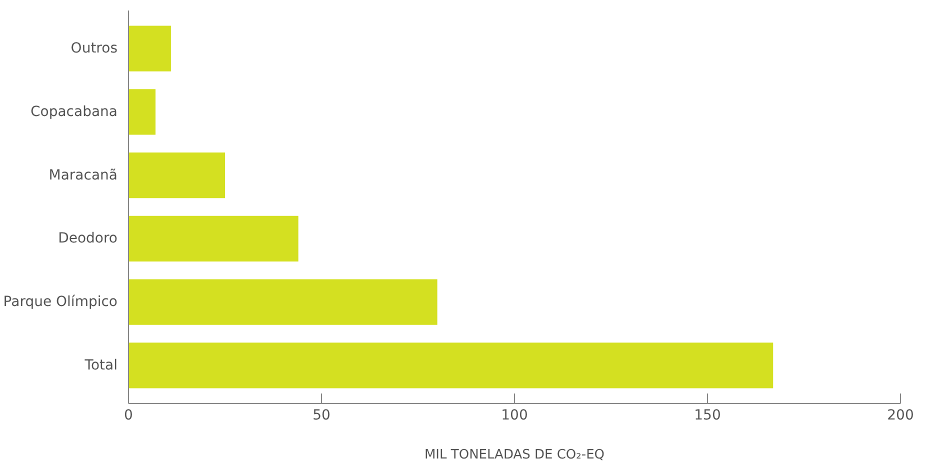 This screenshot has height=471, width=937. Describe the element at coordinates (514, 416) in the screenshot. I see `x-tick-label: 100` at that location.